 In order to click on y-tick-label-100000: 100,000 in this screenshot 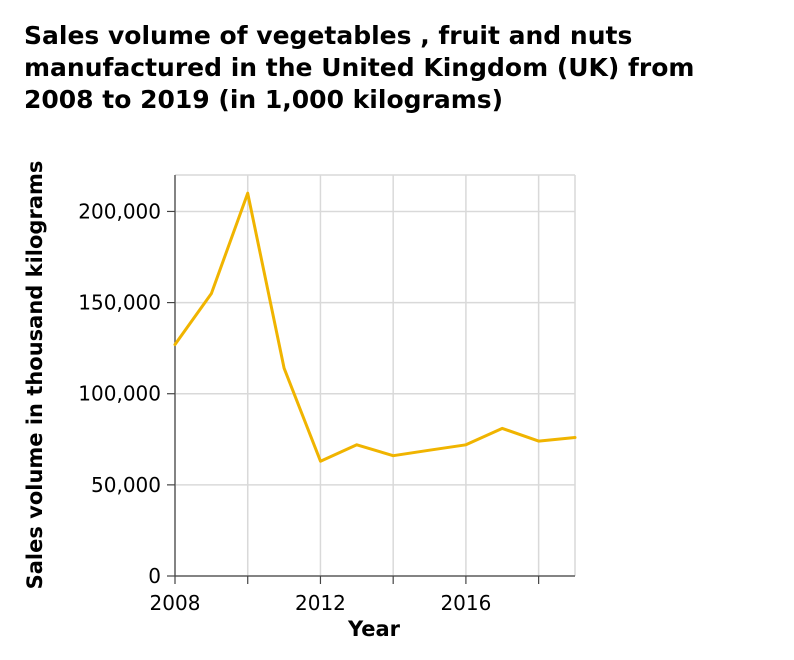, I will do `click(119, 394)`.